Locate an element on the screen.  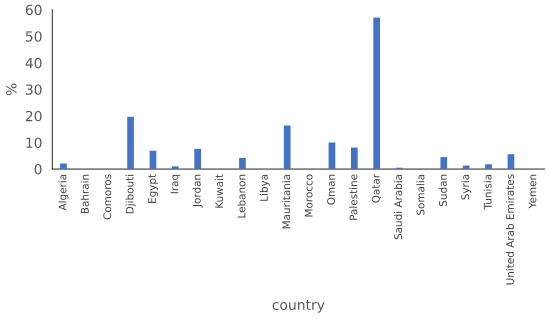
x-tick-label: Morocco is located at coordinates (308, 195).